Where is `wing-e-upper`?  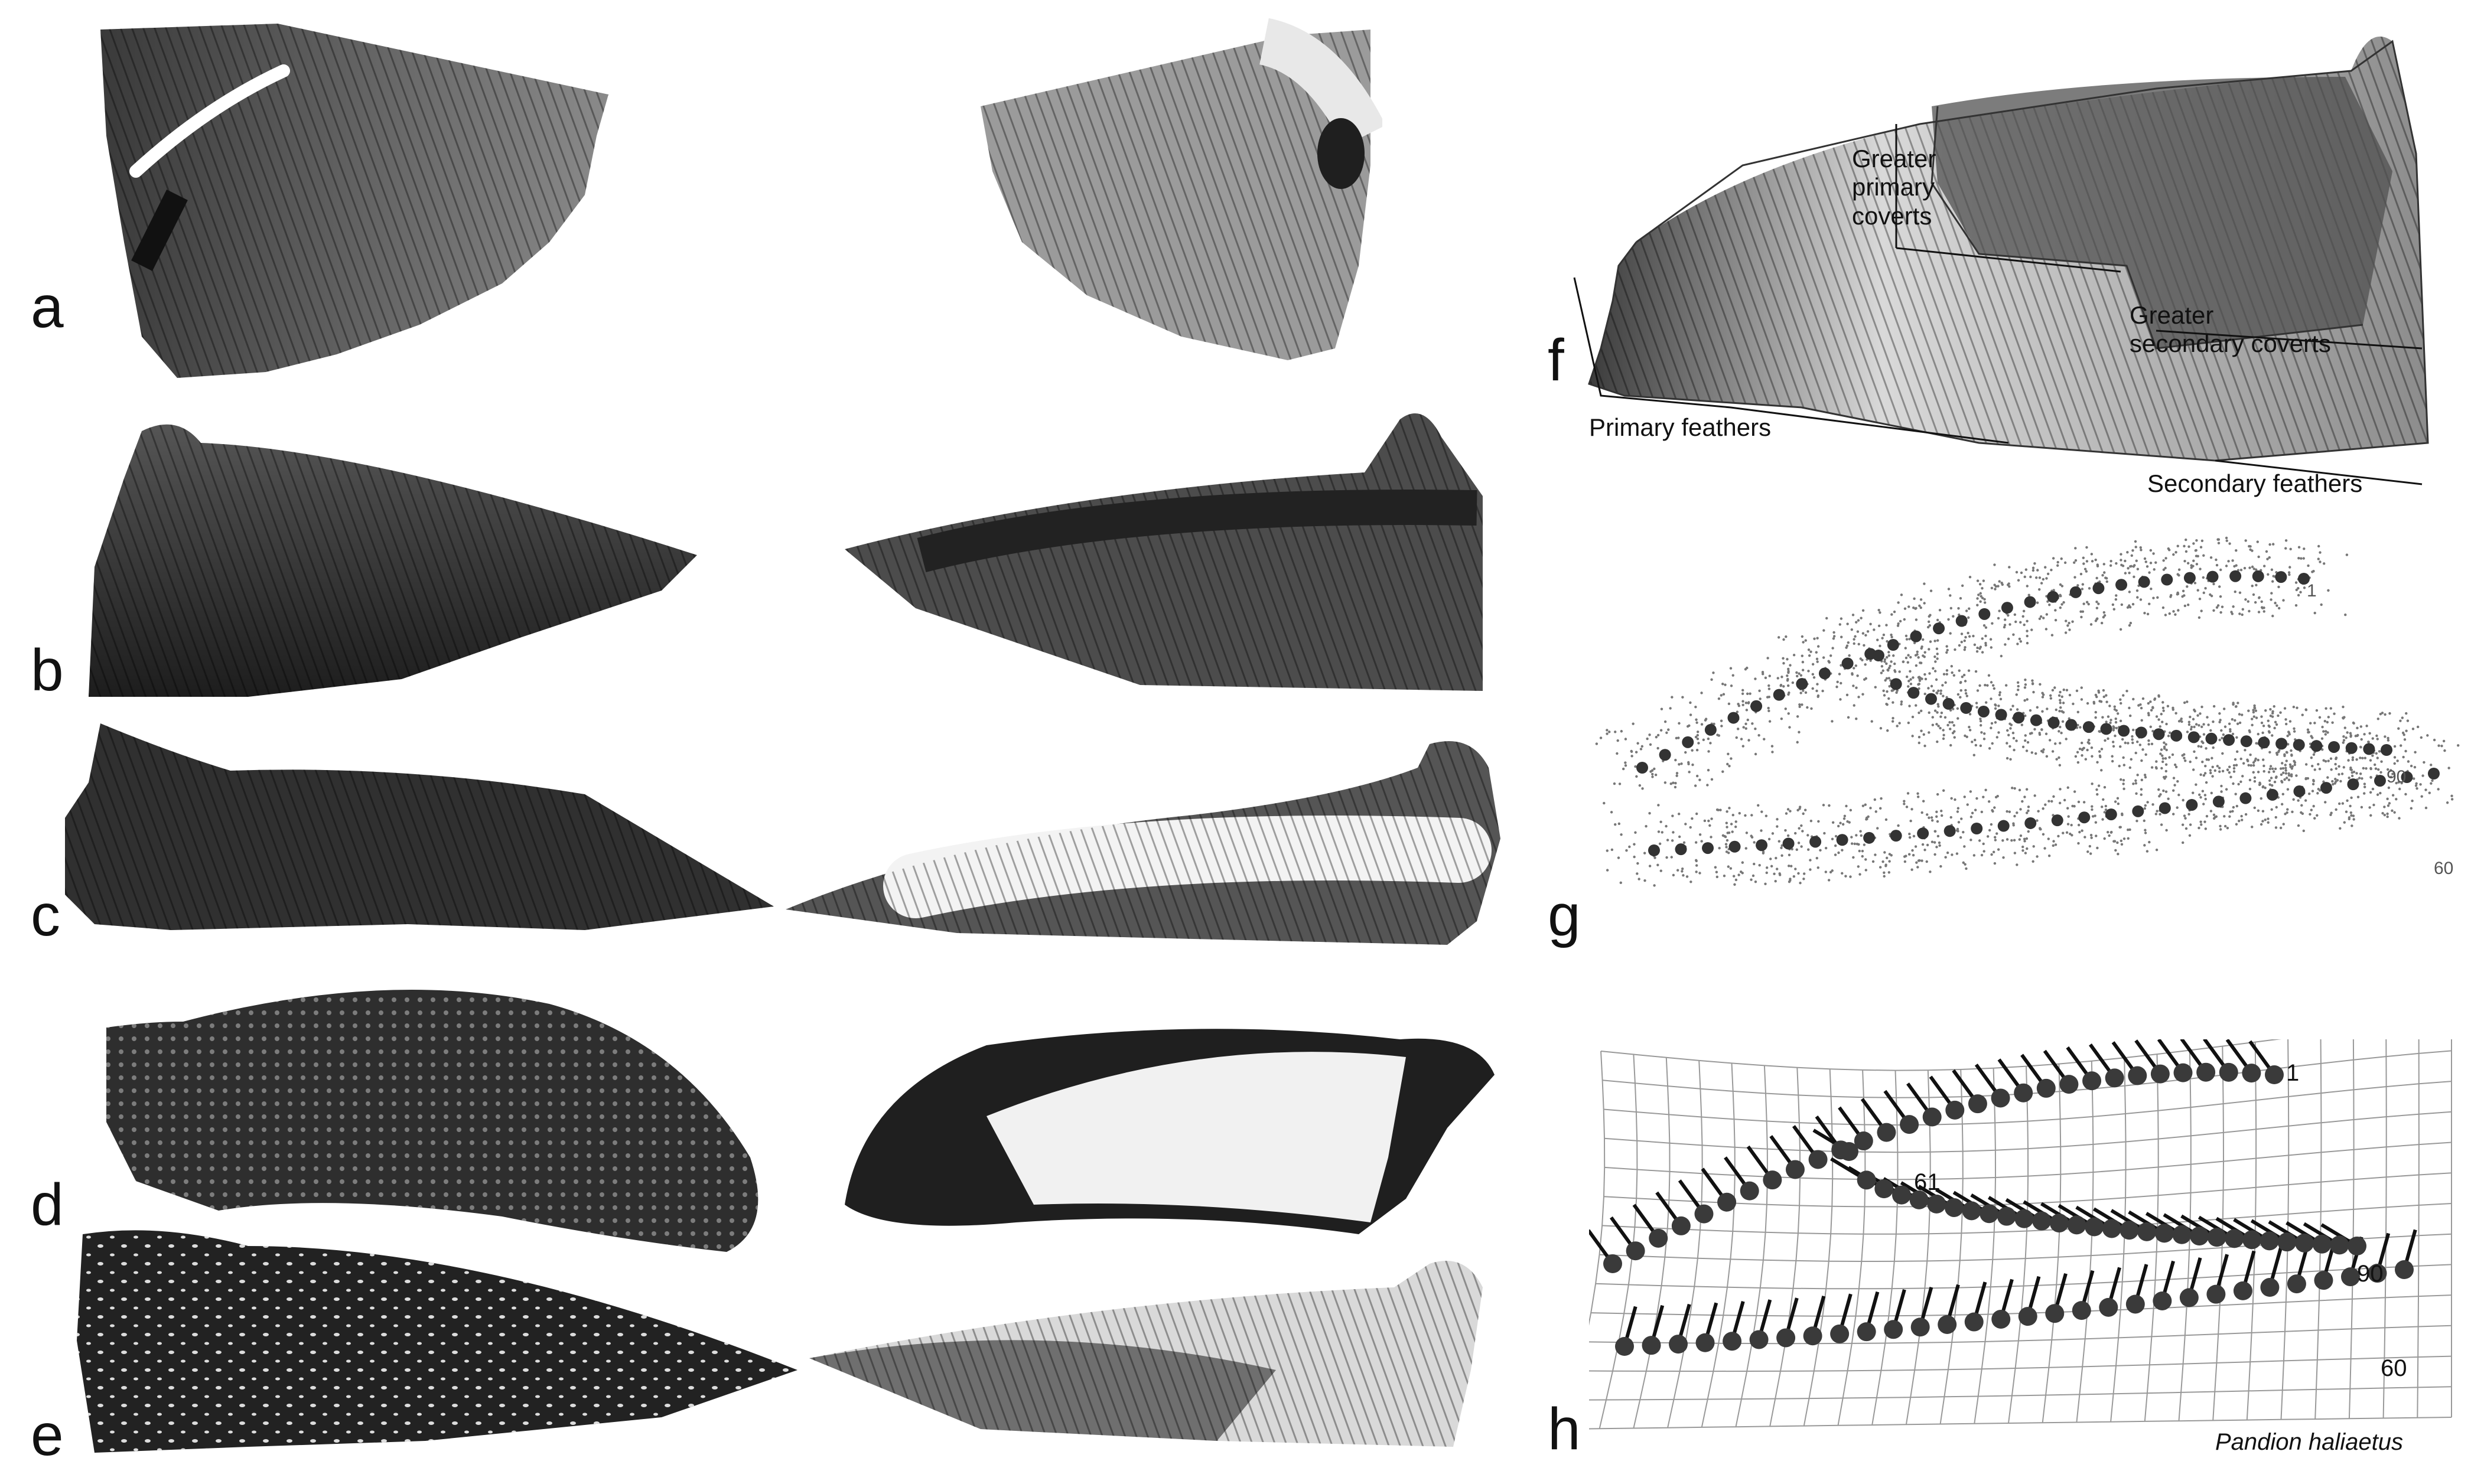
wing-e-upper is located at coordinates (437, 1341).